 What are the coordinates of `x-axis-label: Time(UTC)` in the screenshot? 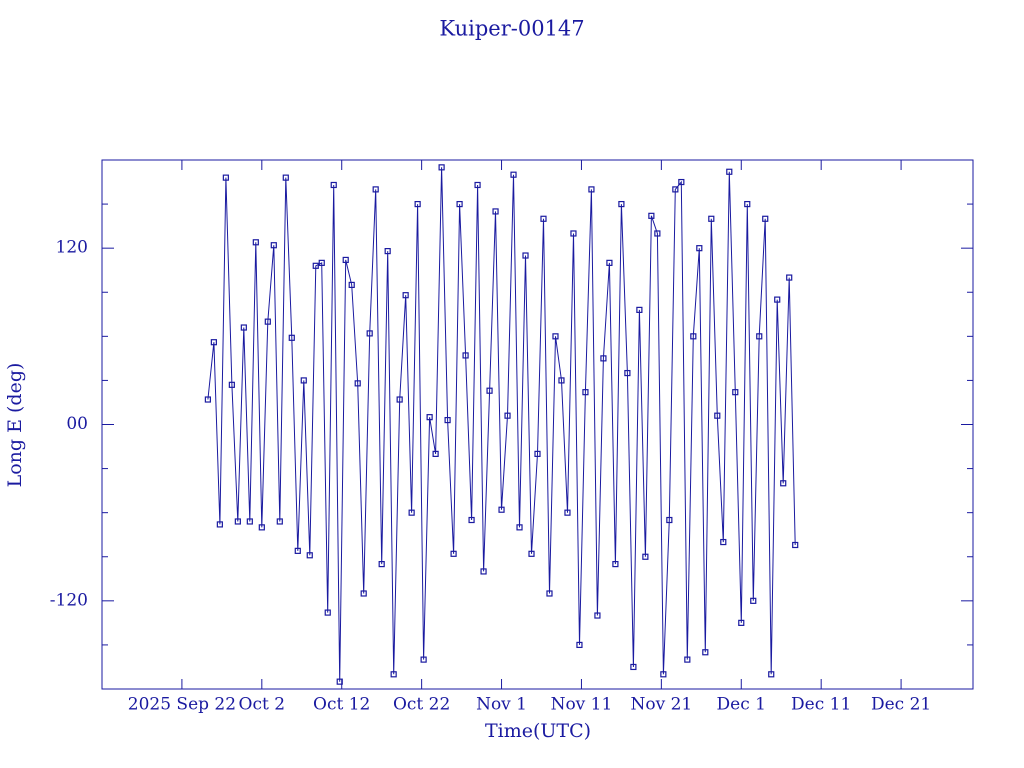 It's located at (538, 731).